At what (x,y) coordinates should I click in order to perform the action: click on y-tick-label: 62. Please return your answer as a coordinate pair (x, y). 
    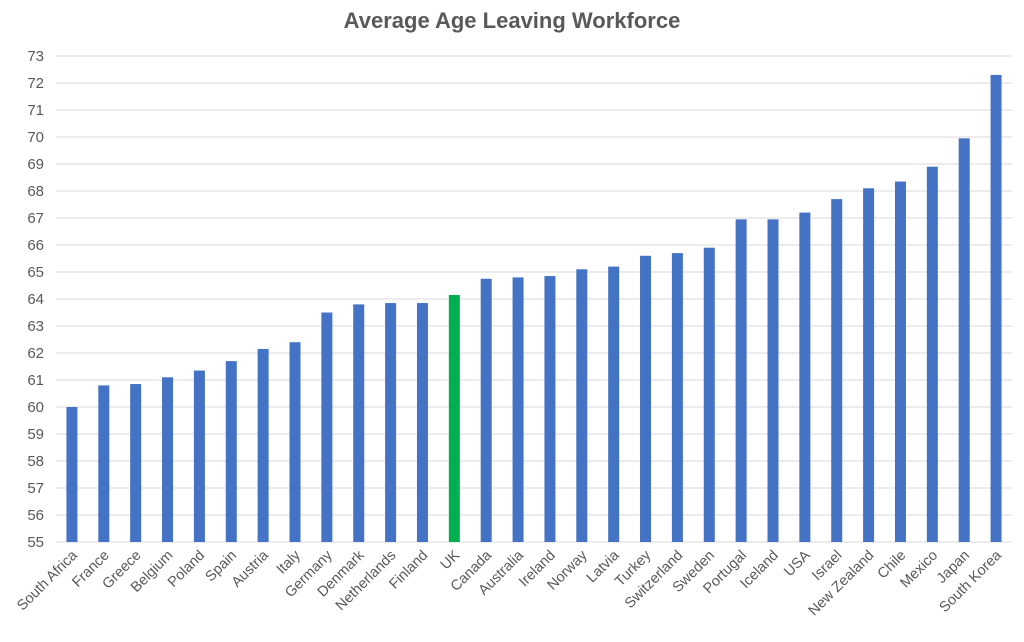
    Looking at the image, I should click on (35, 353).